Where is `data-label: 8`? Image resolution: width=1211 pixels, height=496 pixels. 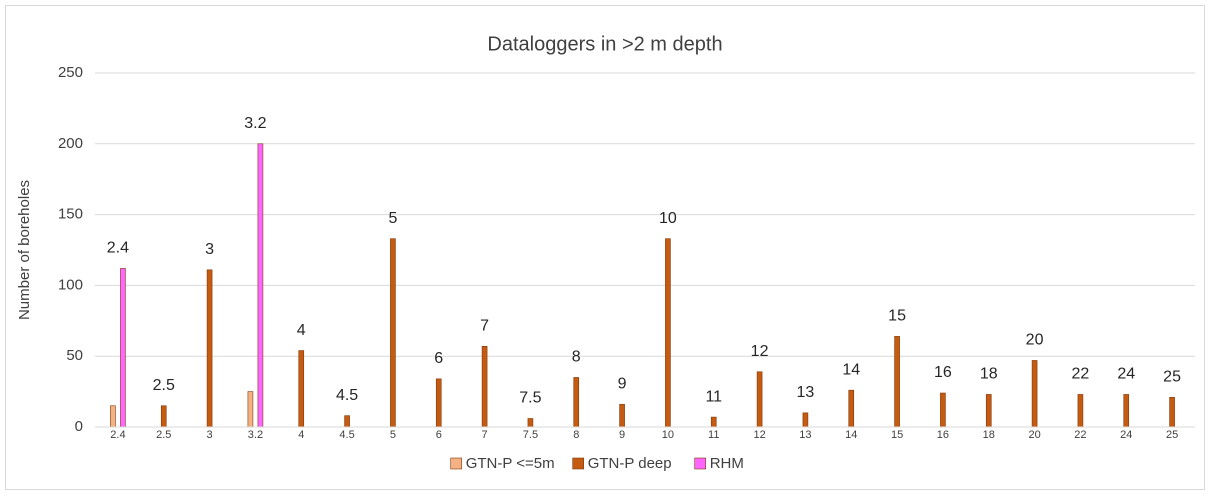 data-label: 8 is located at coordinates (576, 357).